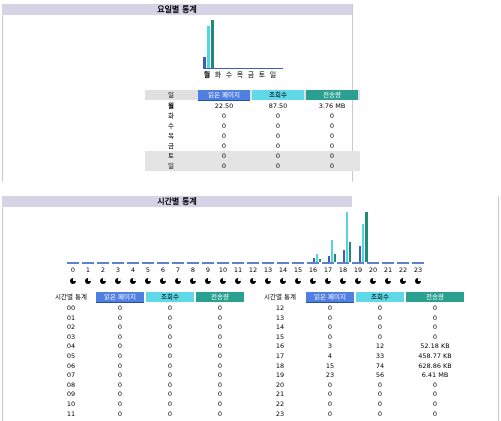  I want to click on cell-pages: 22.50, so click(224, 106).